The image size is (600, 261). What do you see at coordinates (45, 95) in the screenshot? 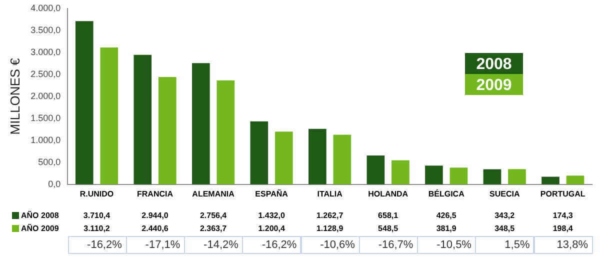
I see `y-tick-label: 2.000,0` at bounding box center [45, 95].